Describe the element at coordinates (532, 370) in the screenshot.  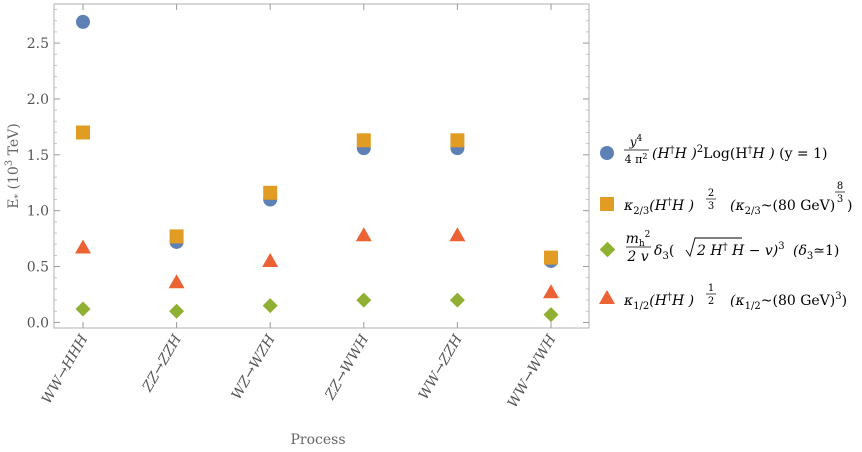
I see `x-tick-label: WW→WWH` at that location.